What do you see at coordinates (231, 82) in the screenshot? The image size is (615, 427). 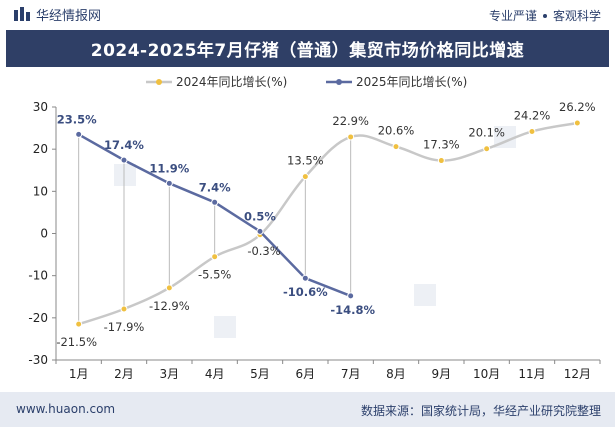 I see `legend-2024-label: 2024年同比增长(%)` at bounding box center [231, 82].